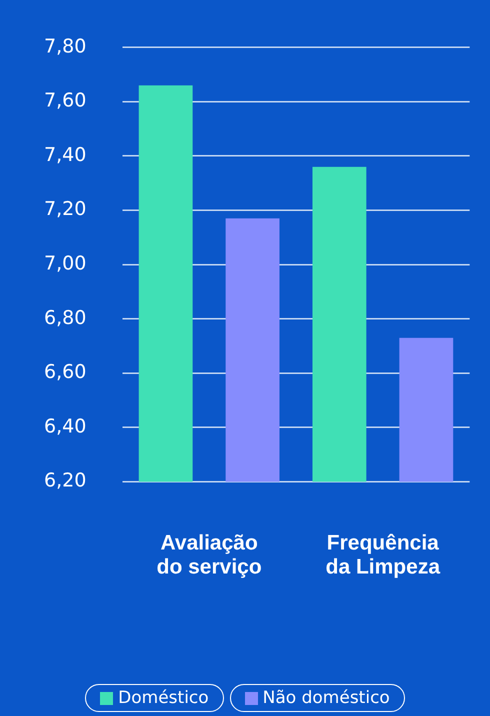  Describe the element at coordinates (65, 426) in the screenshot. I see `y-tick-label: 6,40` at that location.